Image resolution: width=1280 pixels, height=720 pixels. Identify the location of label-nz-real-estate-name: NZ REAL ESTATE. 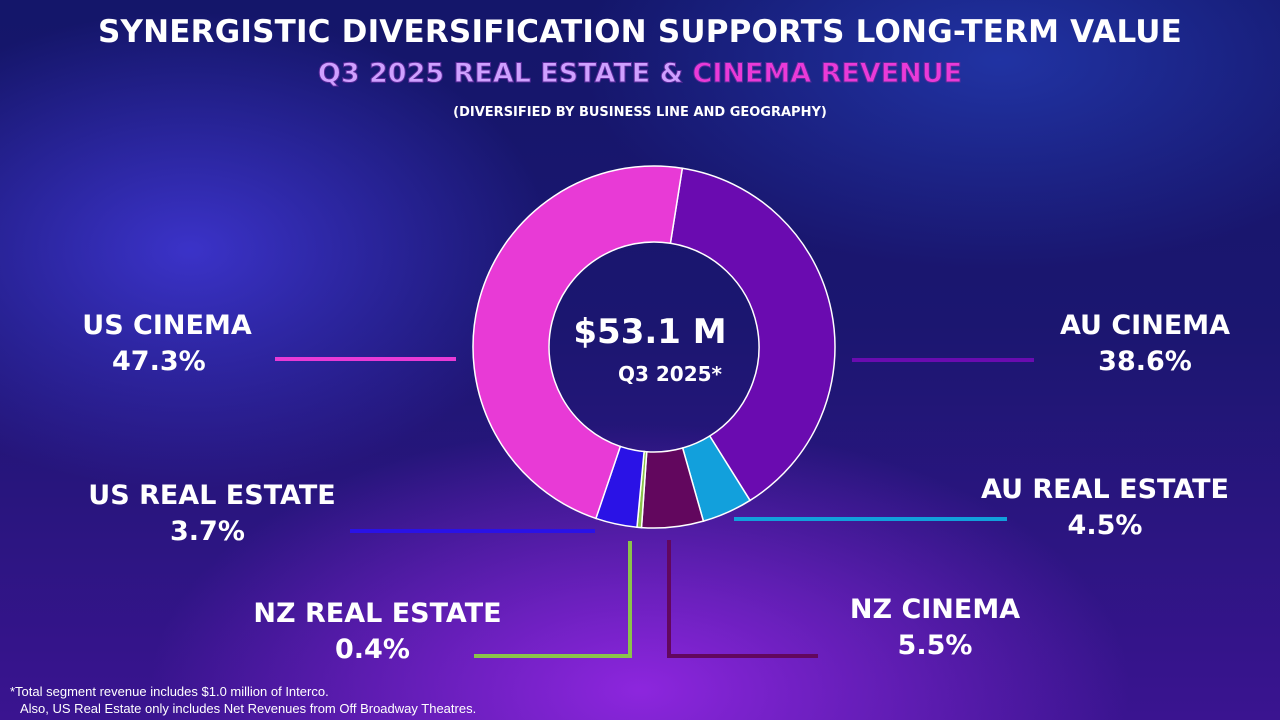
(377, 613).